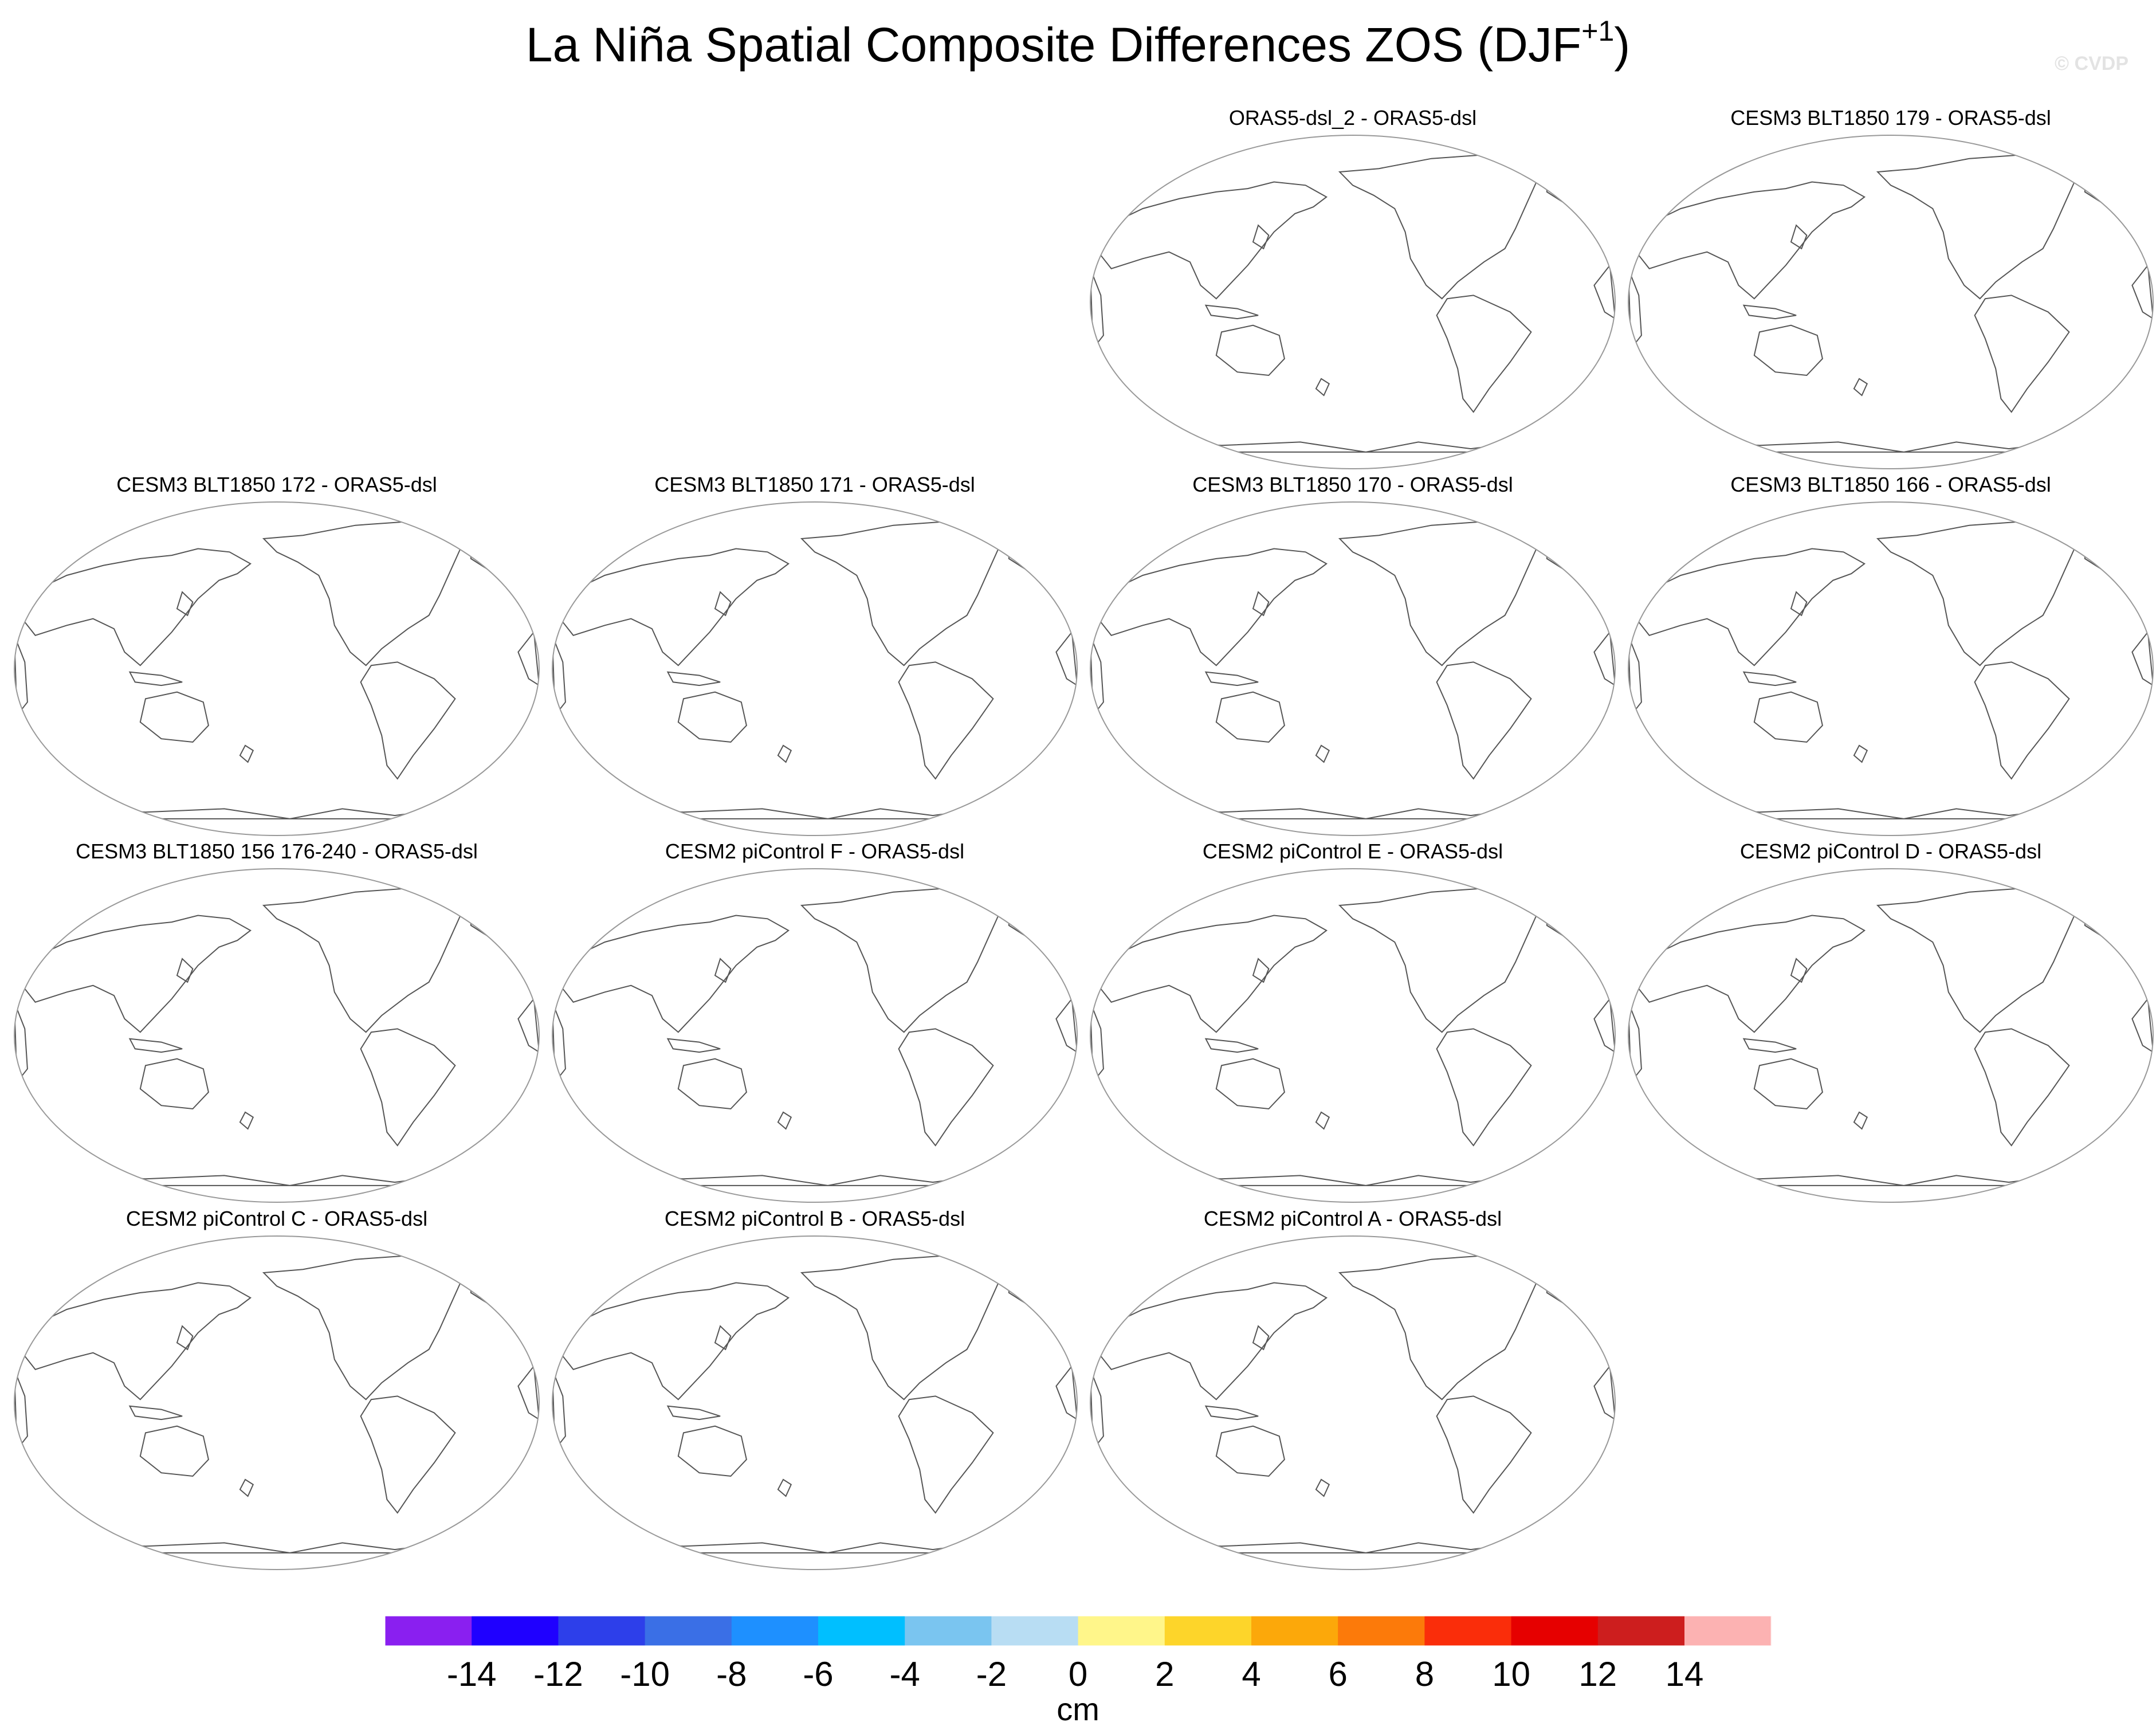  Describe the element at coordinates (905, 1674) in the screenshot. I see `colorbar-tick-label: -4` at that location.